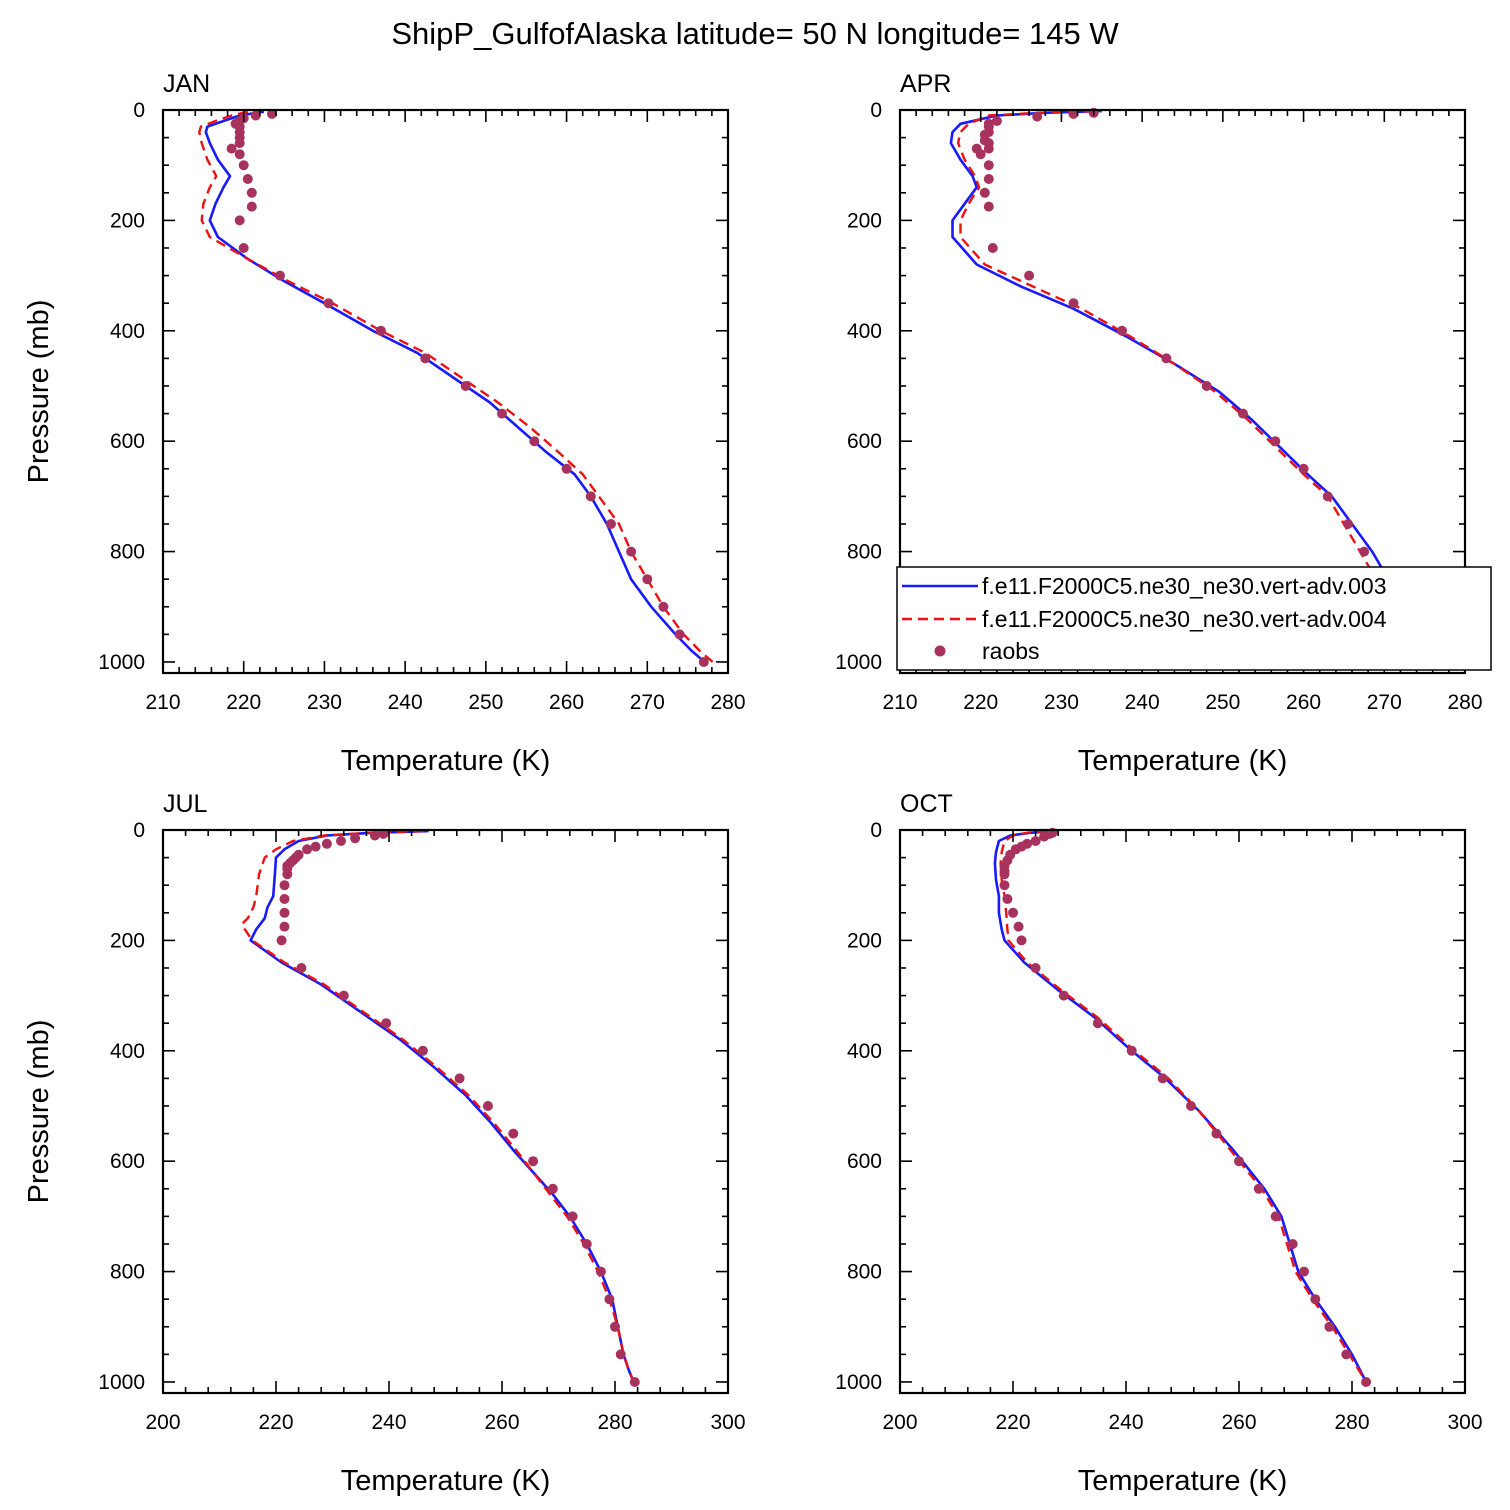 The image size is (1510, 1510). What do you see at coordinates (1194, 618) in the screenshot?
I see `legend-box` at bounding box center [1194, 618].